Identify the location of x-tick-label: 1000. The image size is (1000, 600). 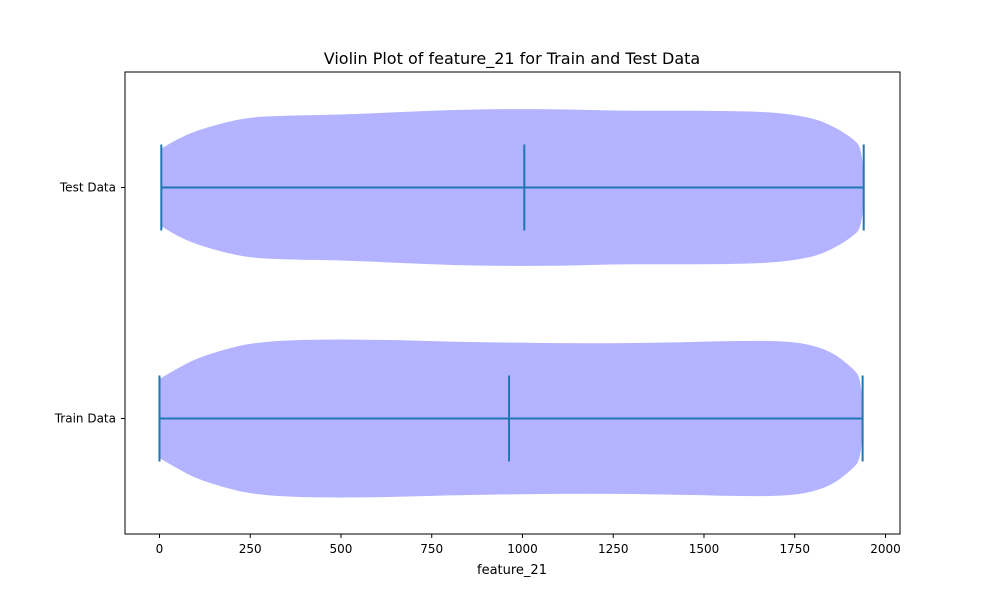
(522, 549).